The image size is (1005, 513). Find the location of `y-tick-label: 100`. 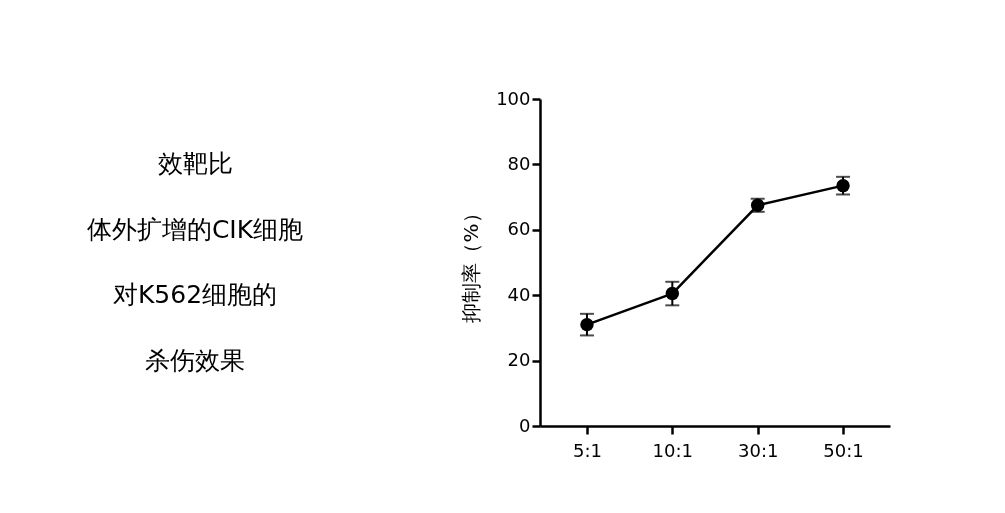

y-tick-label: 100 is located at coordinates (513, 98).